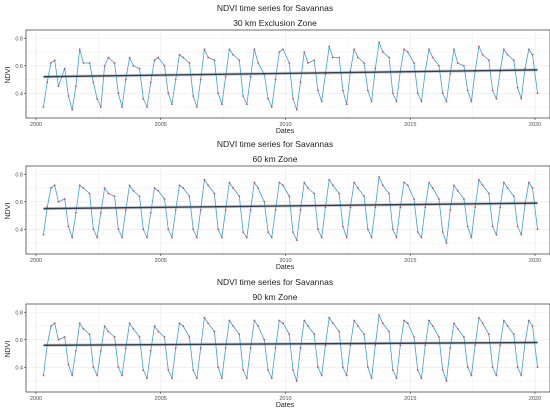 The width and height of the screenshot is (550, 409). I want to click on x-tick-label: 2015, so click(410, 125).